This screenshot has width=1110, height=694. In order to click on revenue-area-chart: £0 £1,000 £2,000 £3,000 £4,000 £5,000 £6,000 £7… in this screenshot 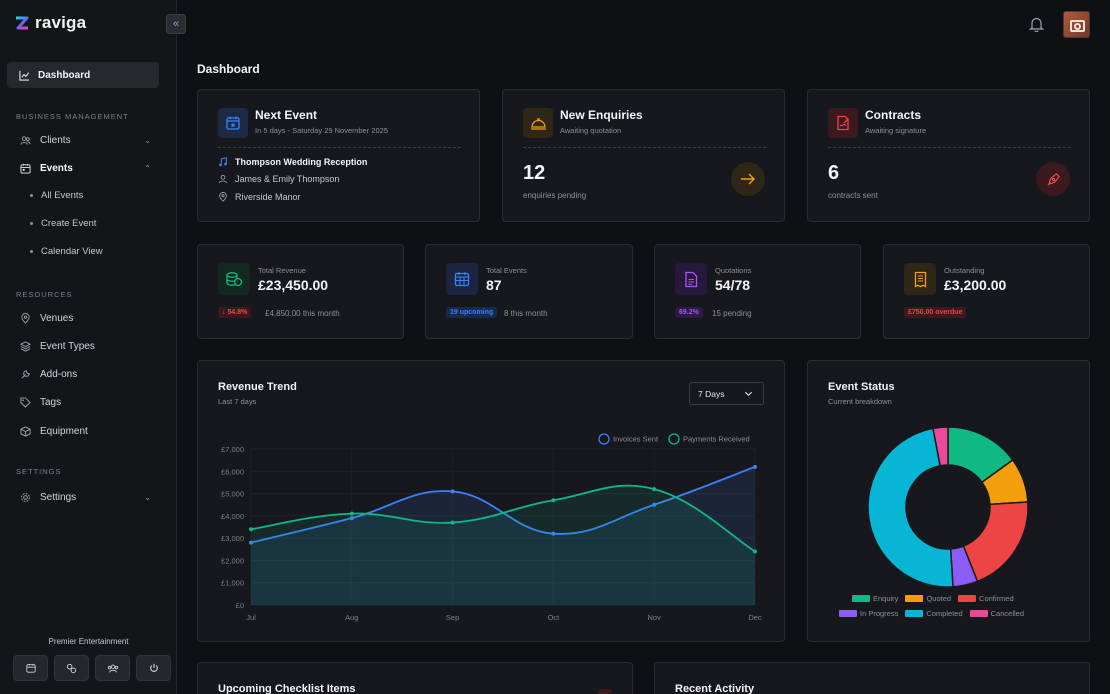, I will do `click(491, 527)`.